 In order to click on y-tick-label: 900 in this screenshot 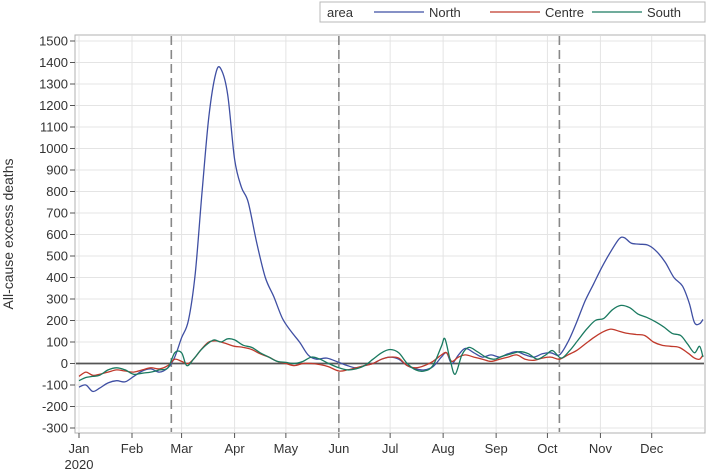, I will do `click(57, 170)`.